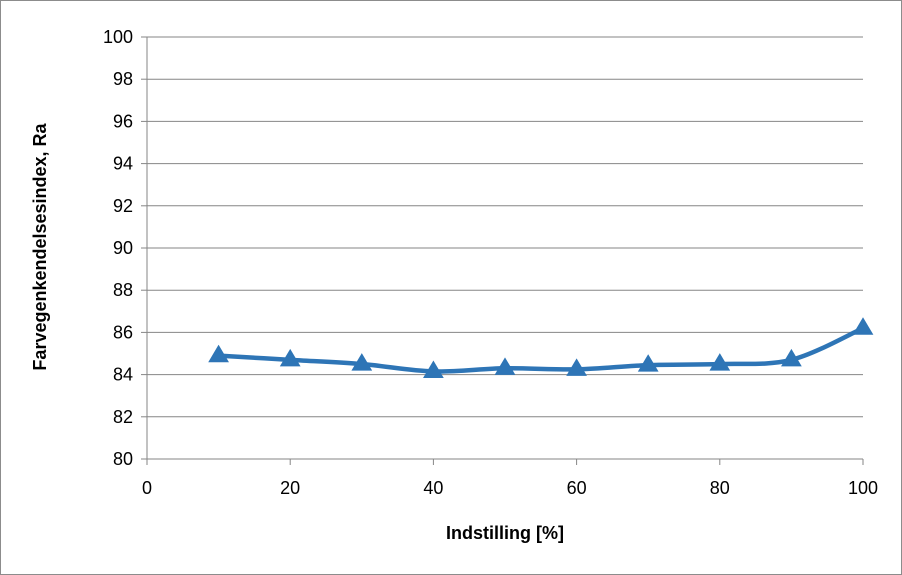 The image size is (902, 575). What do you see at coordinates (510, 488) in the screenshot?
I see `x-tick-labels: 0 20 40 60 80 100` at bounding box center [510, 488].